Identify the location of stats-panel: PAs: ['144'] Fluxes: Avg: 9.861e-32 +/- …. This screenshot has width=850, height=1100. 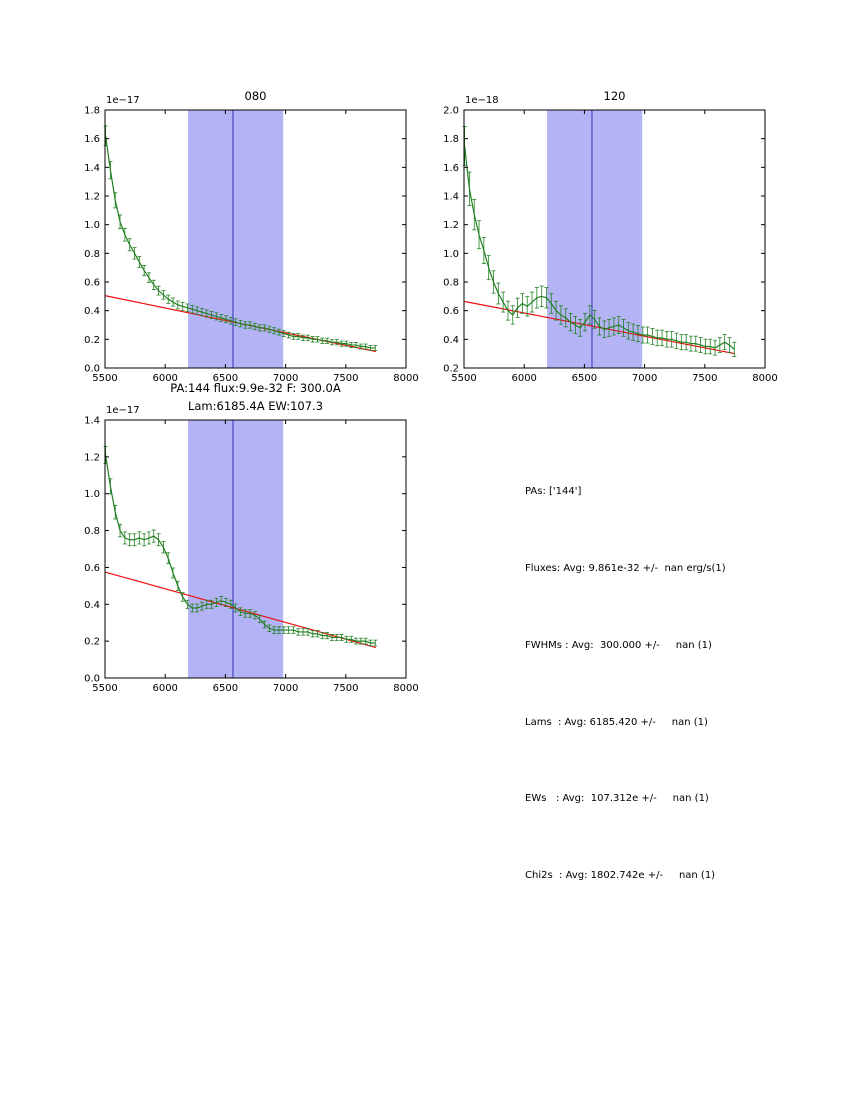
(625, 684).